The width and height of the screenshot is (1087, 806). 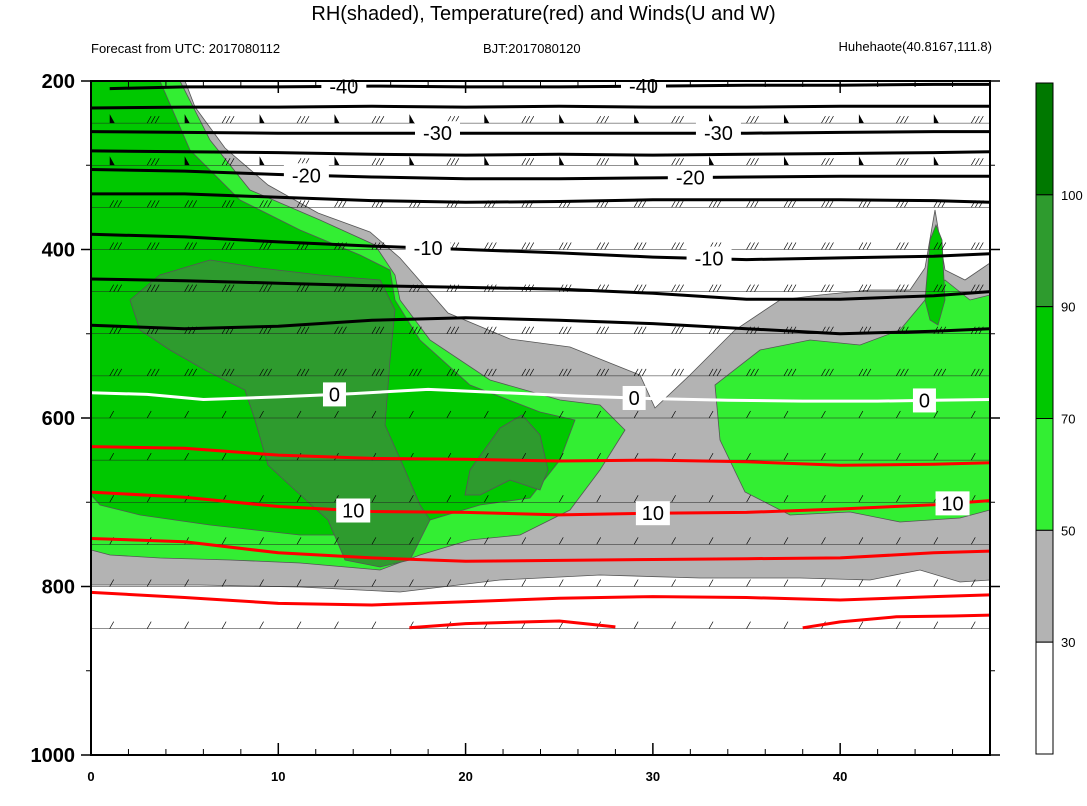 What do you see at coordinates (924, 401) in the screenshot?
I see `contour-label: 0` at bounding box center [924, 401].